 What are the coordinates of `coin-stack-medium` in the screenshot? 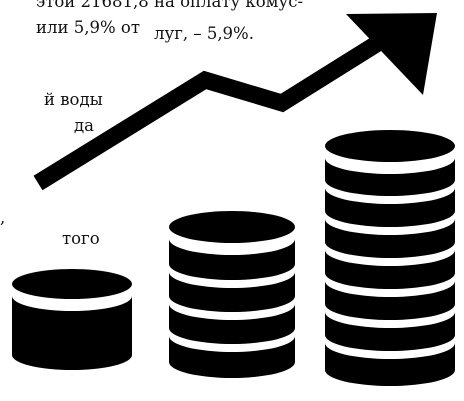 It's located at (232, 294).